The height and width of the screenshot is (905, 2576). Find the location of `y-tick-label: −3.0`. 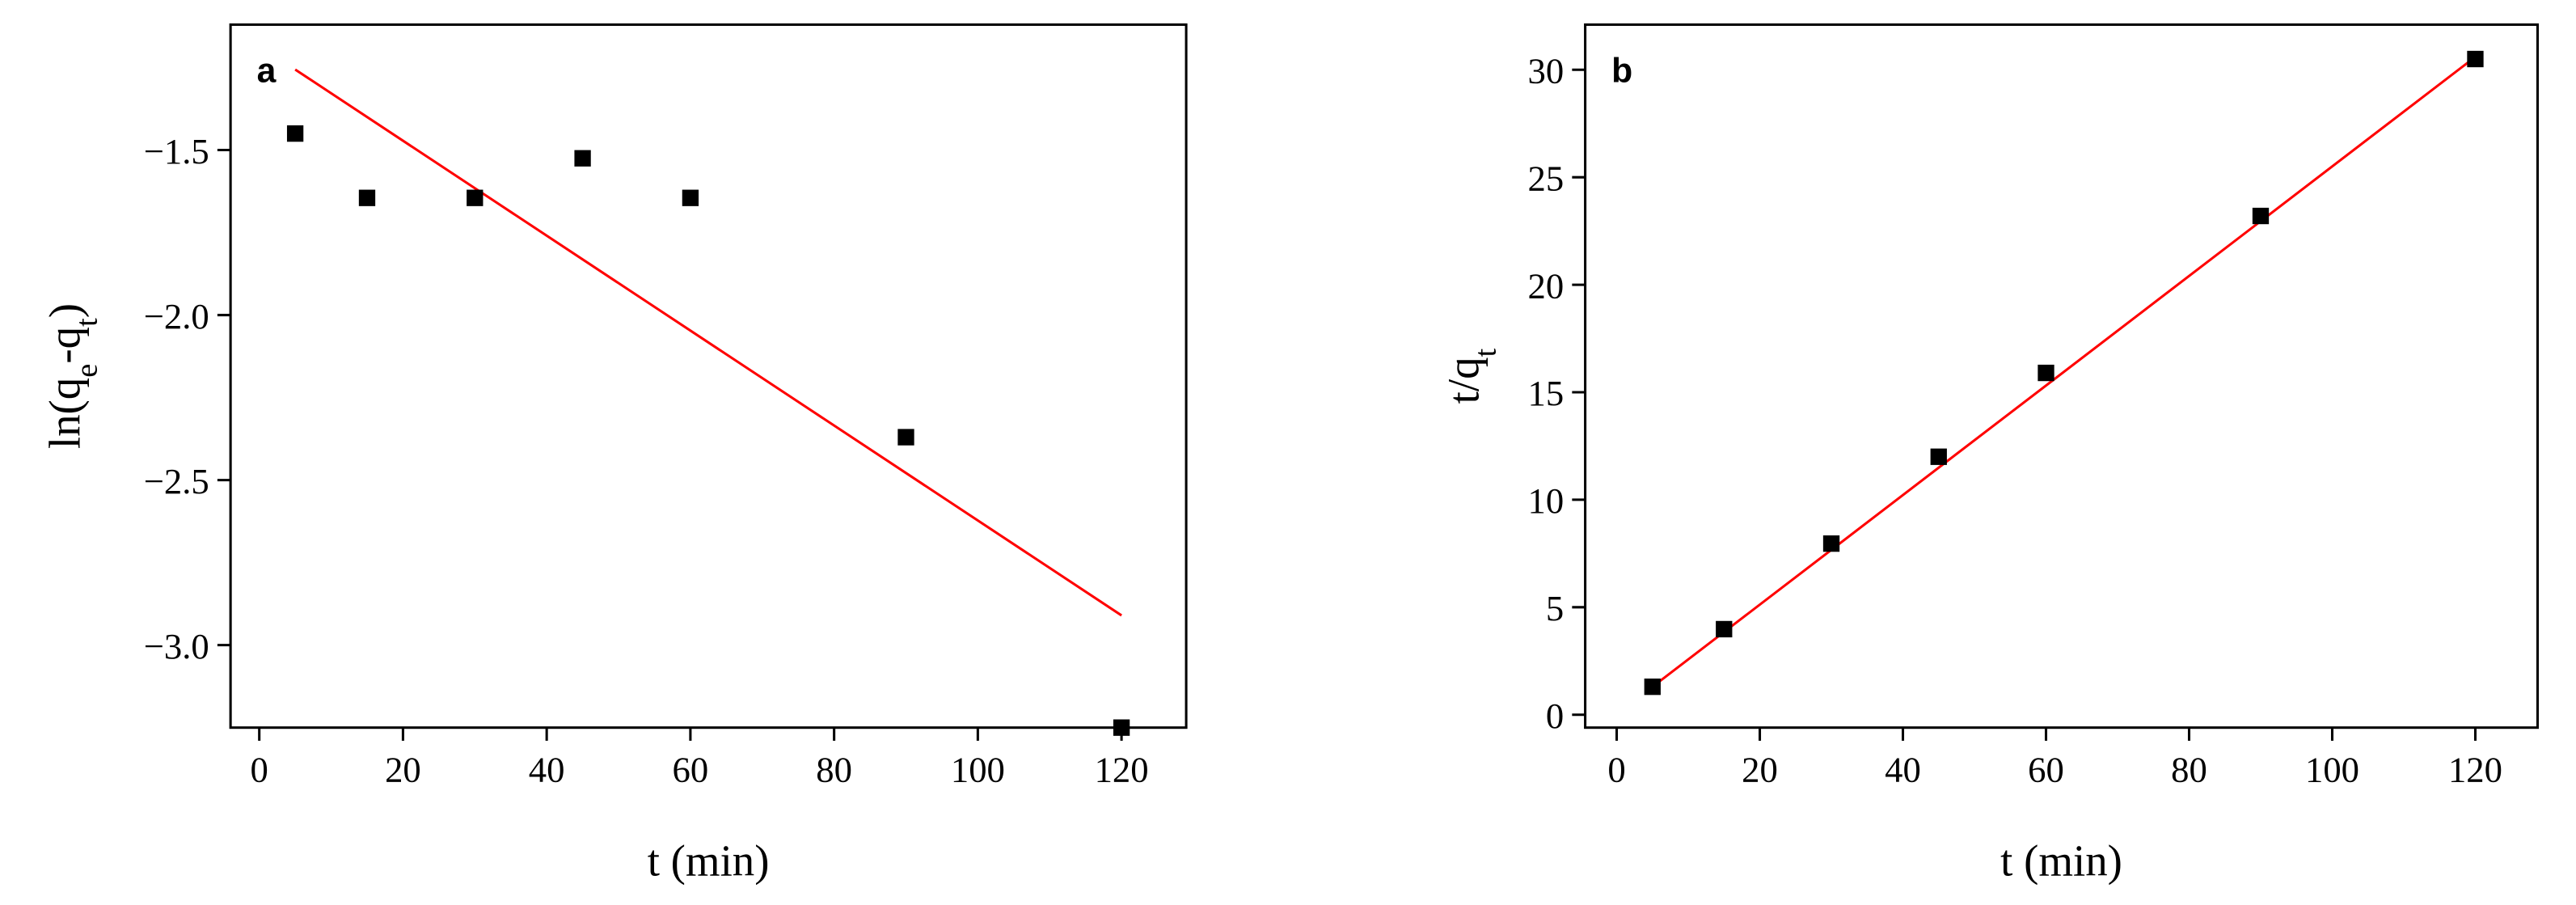

y-tick-label: −3.0 is located at coordinates (176, 646).